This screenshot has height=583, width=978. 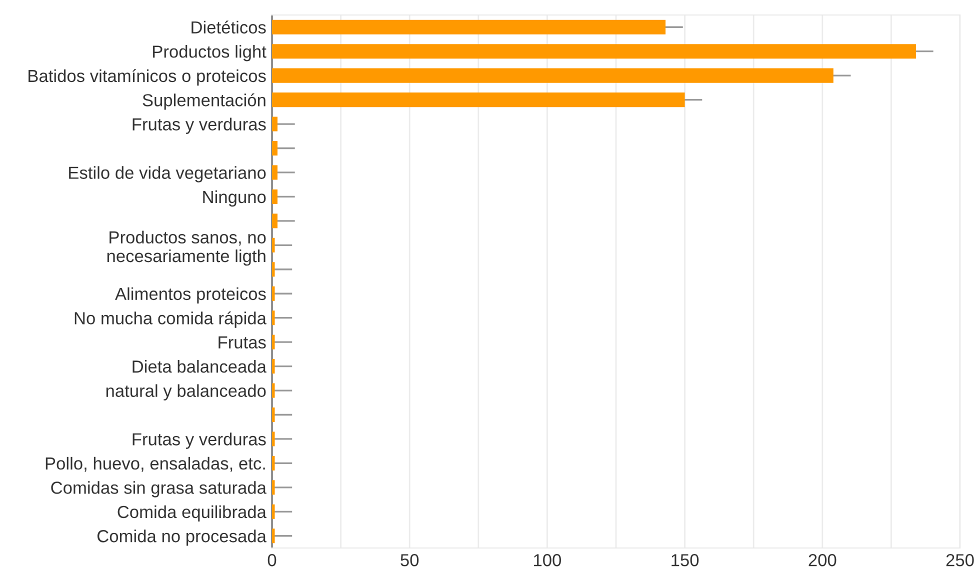 I want to click on y-tick-label: Comida no procesada, so click(x=181, y=538).